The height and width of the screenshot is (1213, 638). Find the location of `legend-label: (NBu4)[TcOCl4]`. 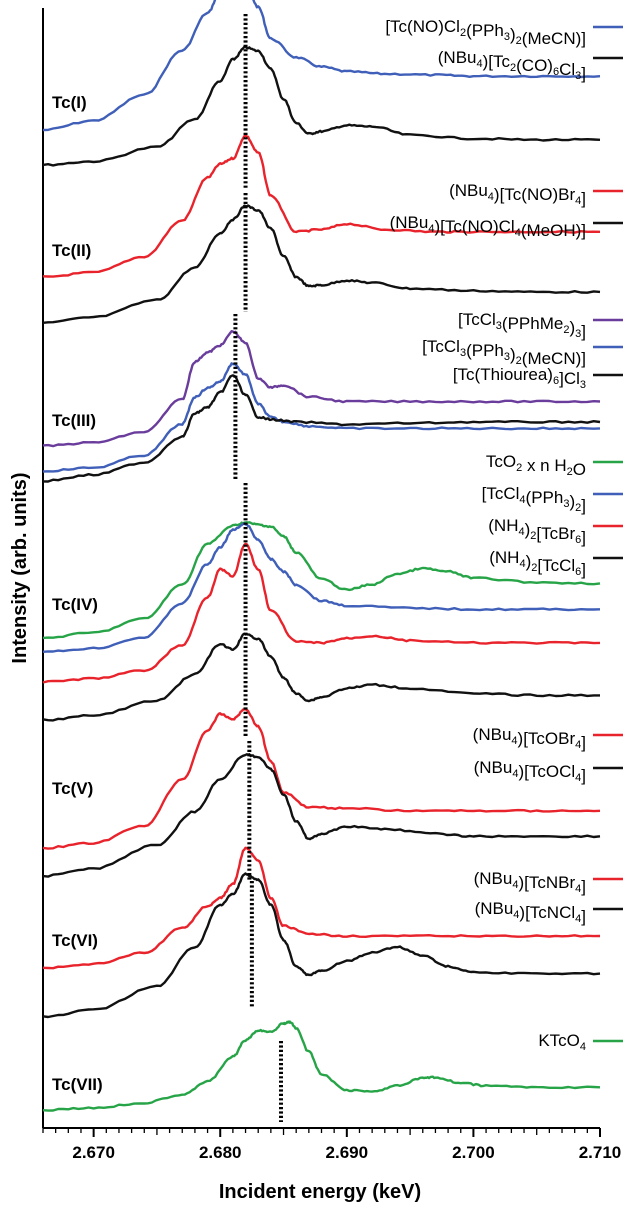

legend-label: (NBu4)[TcOCl4] is located at coordinates (530, 771).